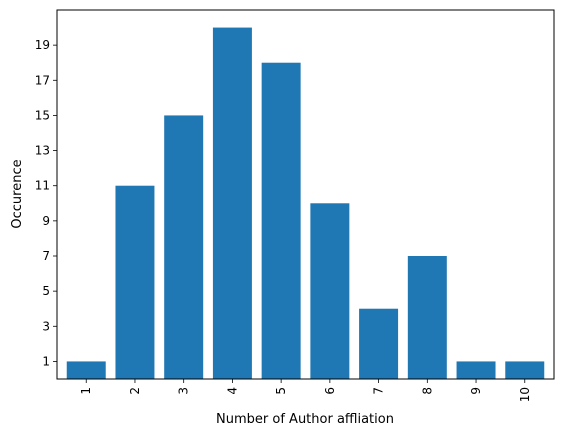  Describe the element at coordinates (232, 391) in the screenshot. I see `x-tick-label: 4` at that location.